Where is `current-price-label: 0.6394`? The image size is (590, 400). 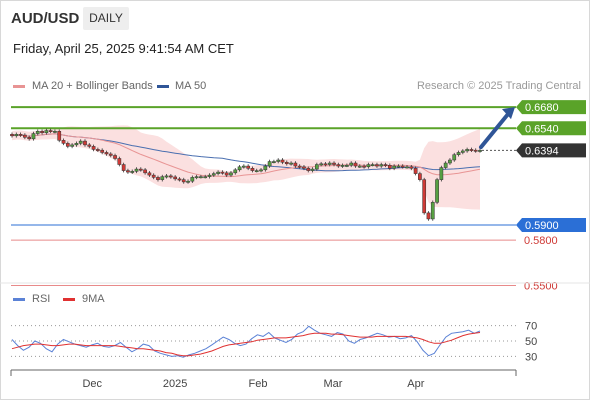 current-price-label: 0.6394 is located at coordinates (542, 151).